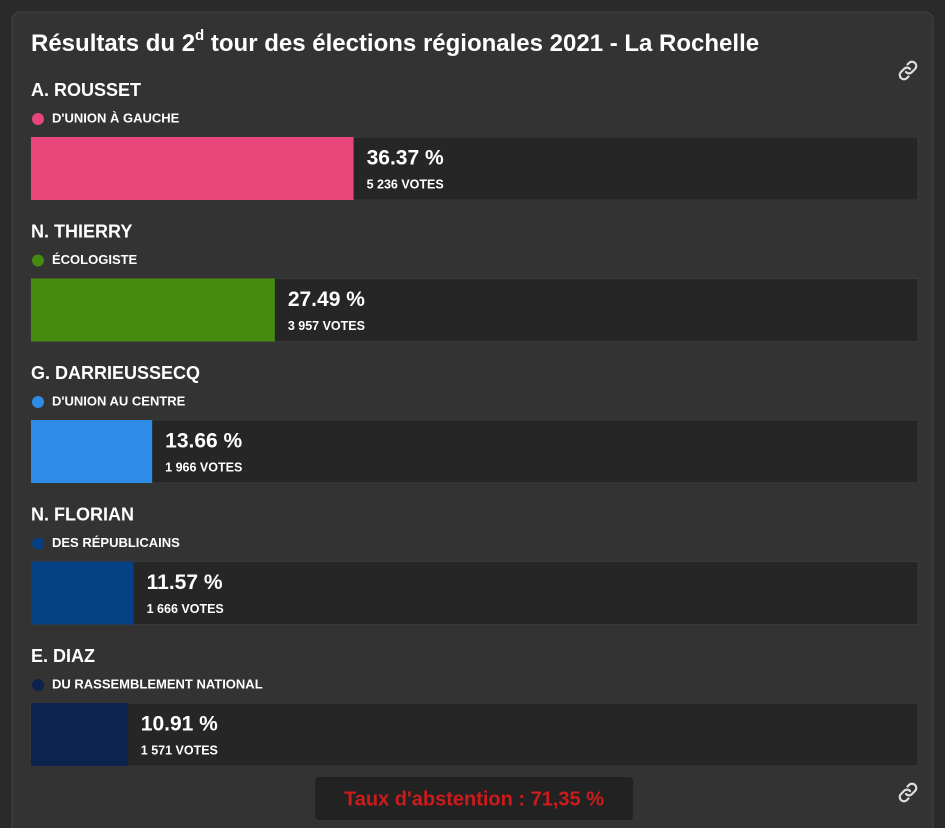  I want to click on candidate-name: G. DARRIEUSSECQ, so click(115, 373).